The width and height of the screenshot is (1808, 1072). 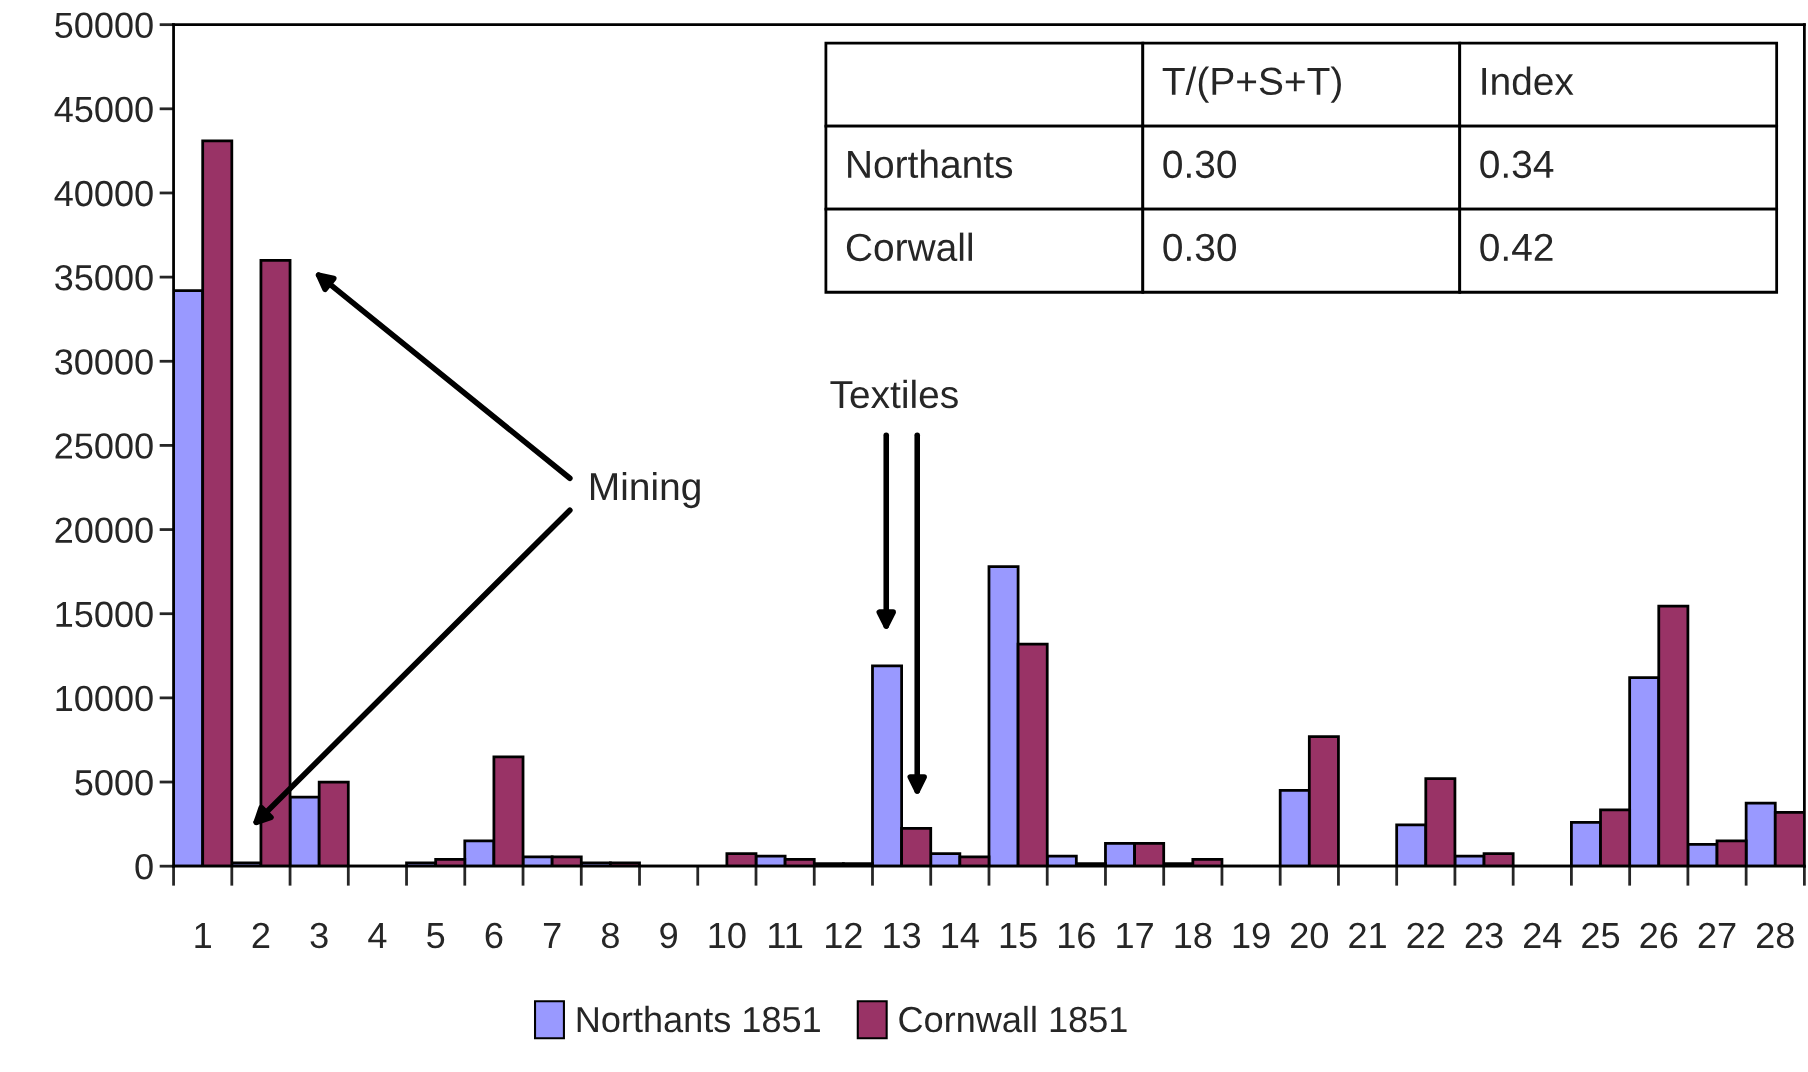 I want to click on x-tick-label: 17, so click(x=1135, y=935).